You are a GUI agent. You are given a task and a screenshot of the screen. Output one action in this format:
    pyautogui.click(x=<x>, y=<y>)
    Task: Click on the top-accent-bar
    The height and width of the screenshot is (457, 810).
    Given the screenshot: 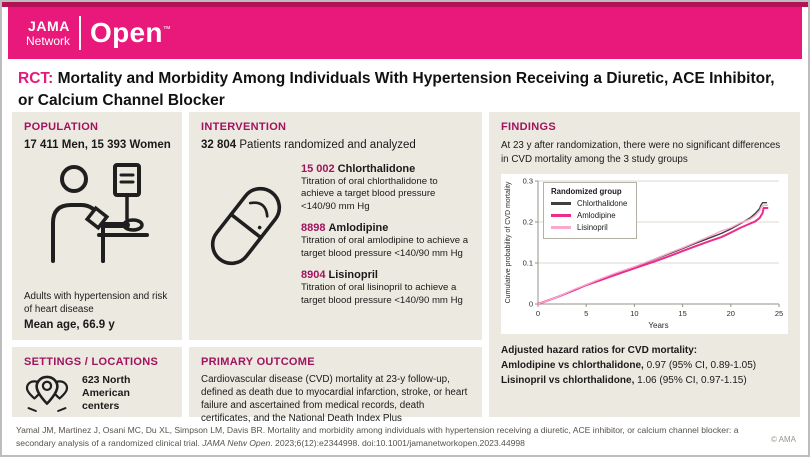 What is the action you would take?
    pyautogui.click(x=405, y=4)
    